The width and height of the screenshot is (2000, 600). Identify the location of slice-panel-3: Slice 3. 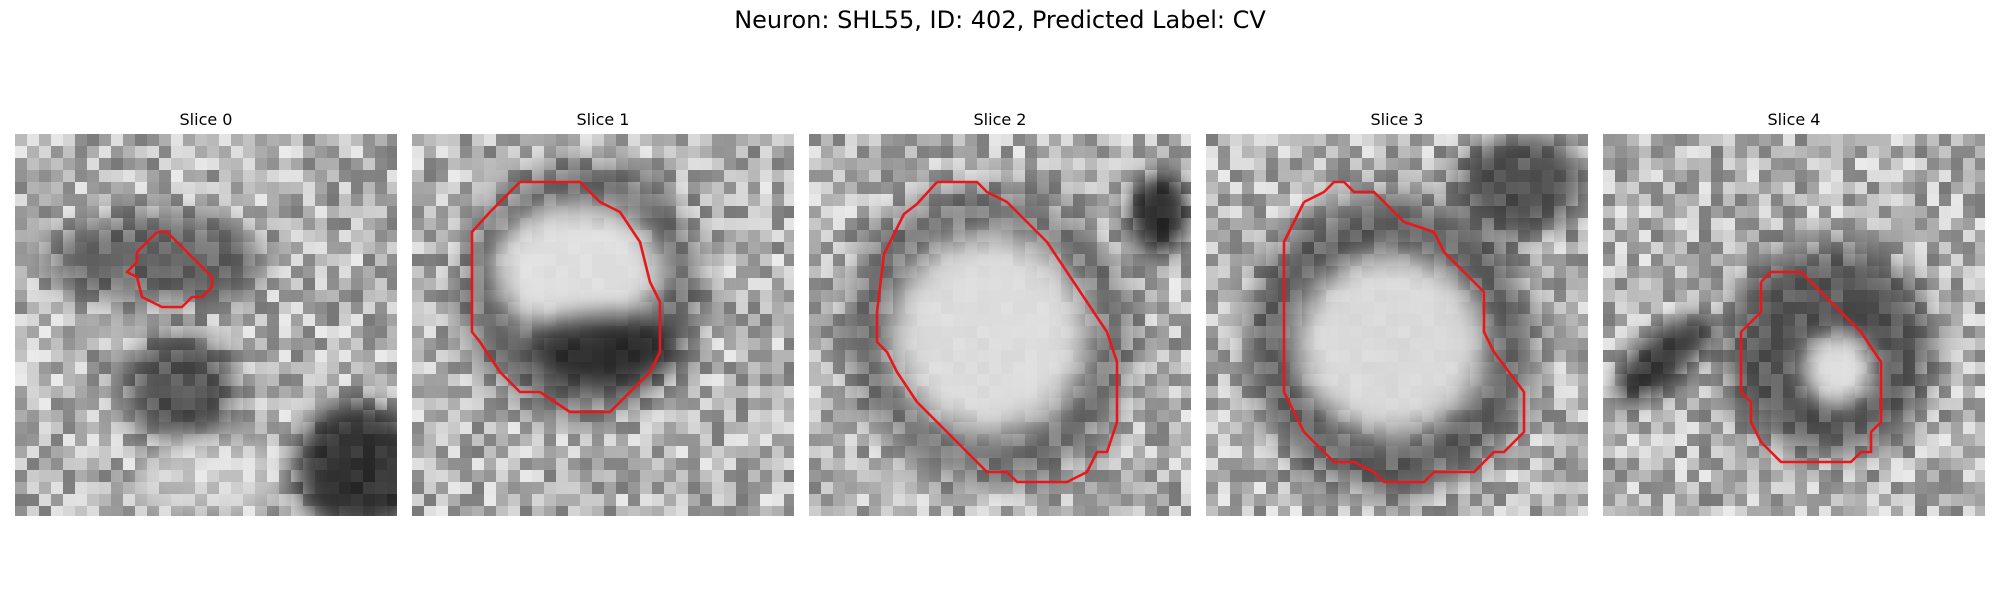
(1397, 312).